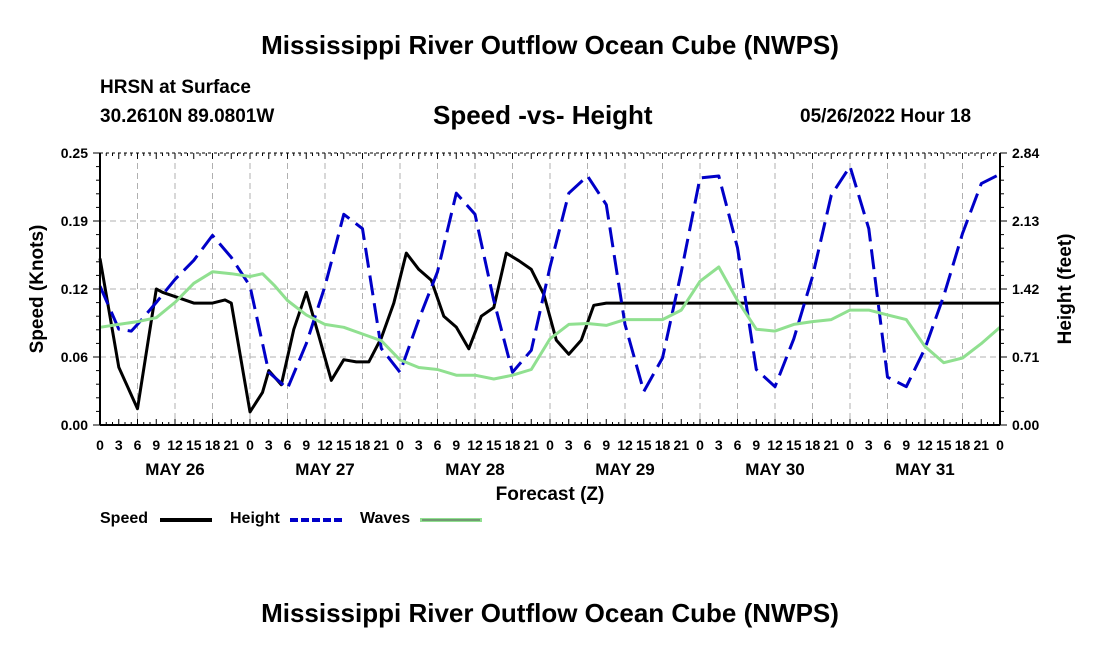  What do you see at coordinates (925, 469) in the screenshot?
I see `day-label: MAY 31` at bounding box center [925, 469].